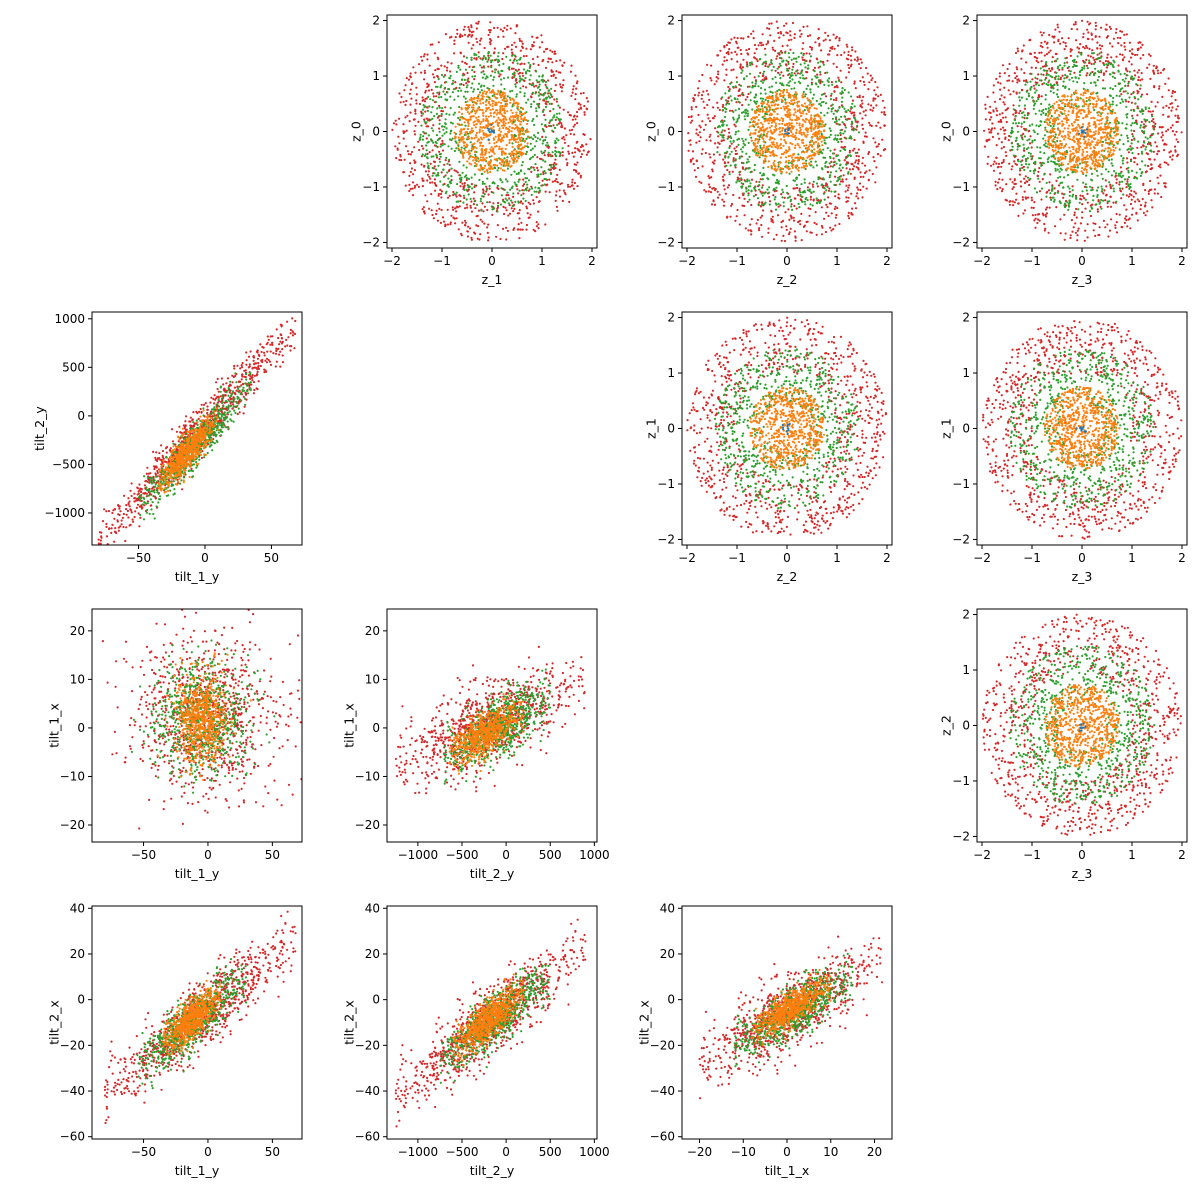 Image resolution: width=1200 pixels, height=1200 pixels. What do you see at coordinates (442, 261) in the screenshot?
I see `x-tick-label: −1` at bounding box center [442, 261].